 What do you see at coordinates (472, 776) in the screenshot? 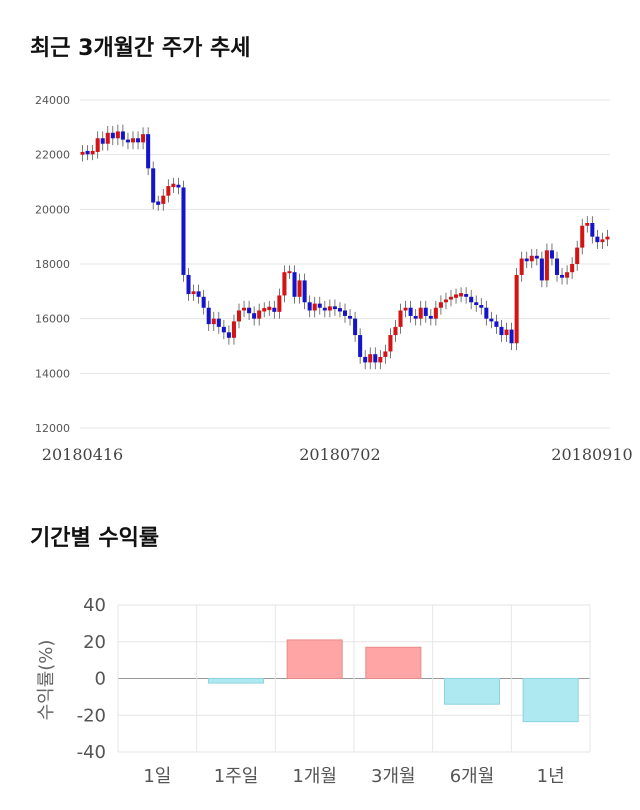
I see `returns-x-tick: 6개월` at bounding box center [472, 776].